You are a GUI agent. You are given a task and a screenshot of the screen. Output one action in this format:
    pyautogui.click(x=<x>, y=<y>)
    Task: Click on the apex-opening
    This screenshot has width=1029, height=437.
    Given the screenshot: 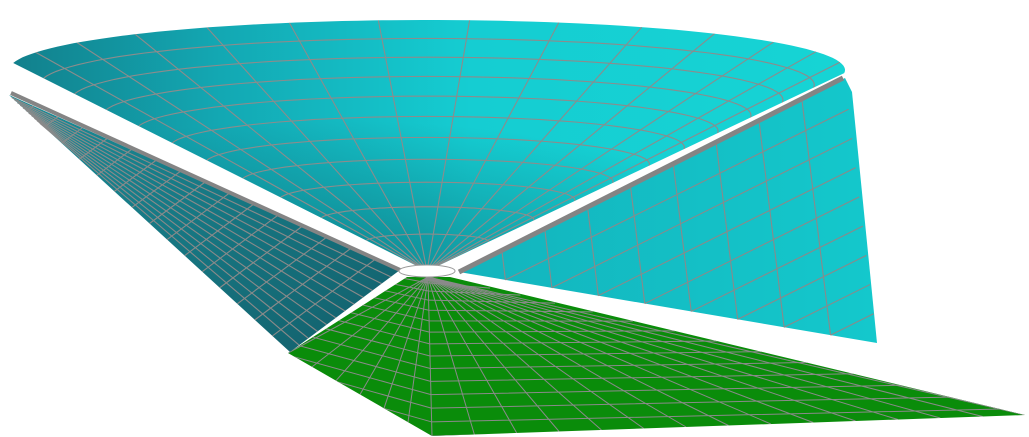 What is the action you would take?
    pyautogui.click(x=427, y=271)
    